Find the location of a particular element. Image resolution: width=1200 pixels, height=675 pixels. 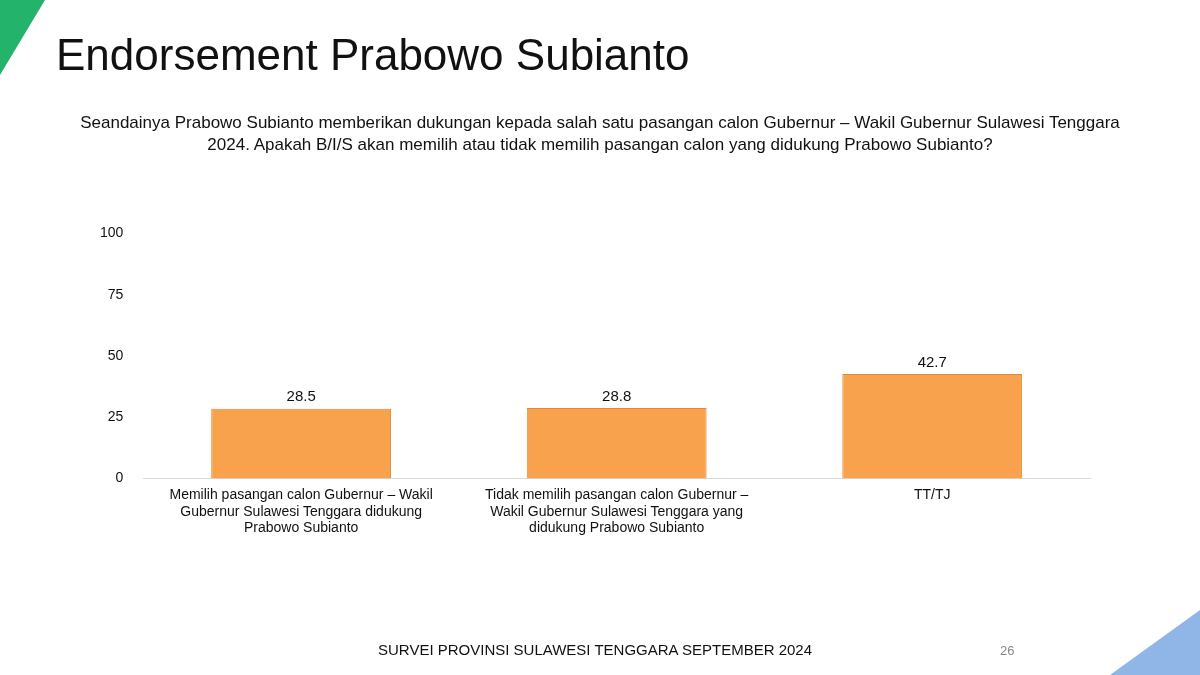

y-tick-label: 25 is located at coordinates (115, 416).